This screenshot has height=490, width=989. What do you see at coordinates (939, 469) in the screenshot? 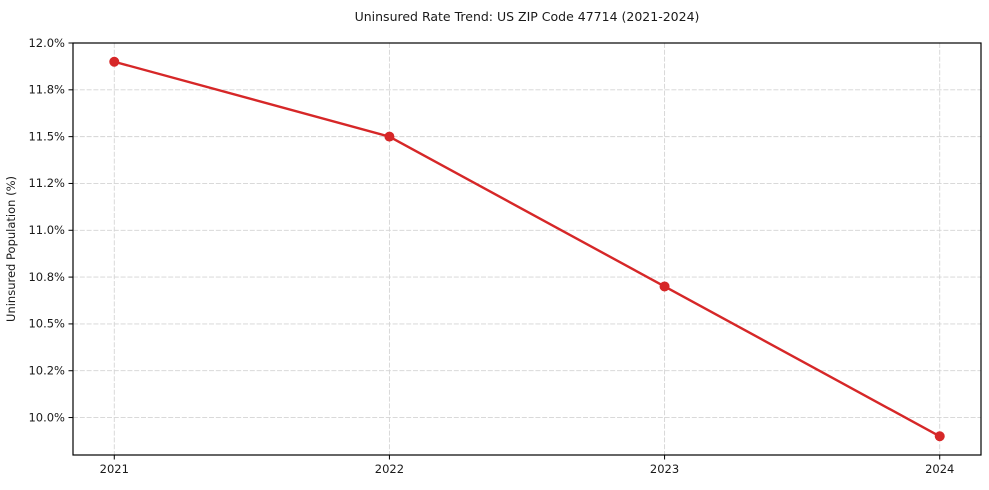
I see `x-tick-label: 2024` at bounding box center [939, 469].